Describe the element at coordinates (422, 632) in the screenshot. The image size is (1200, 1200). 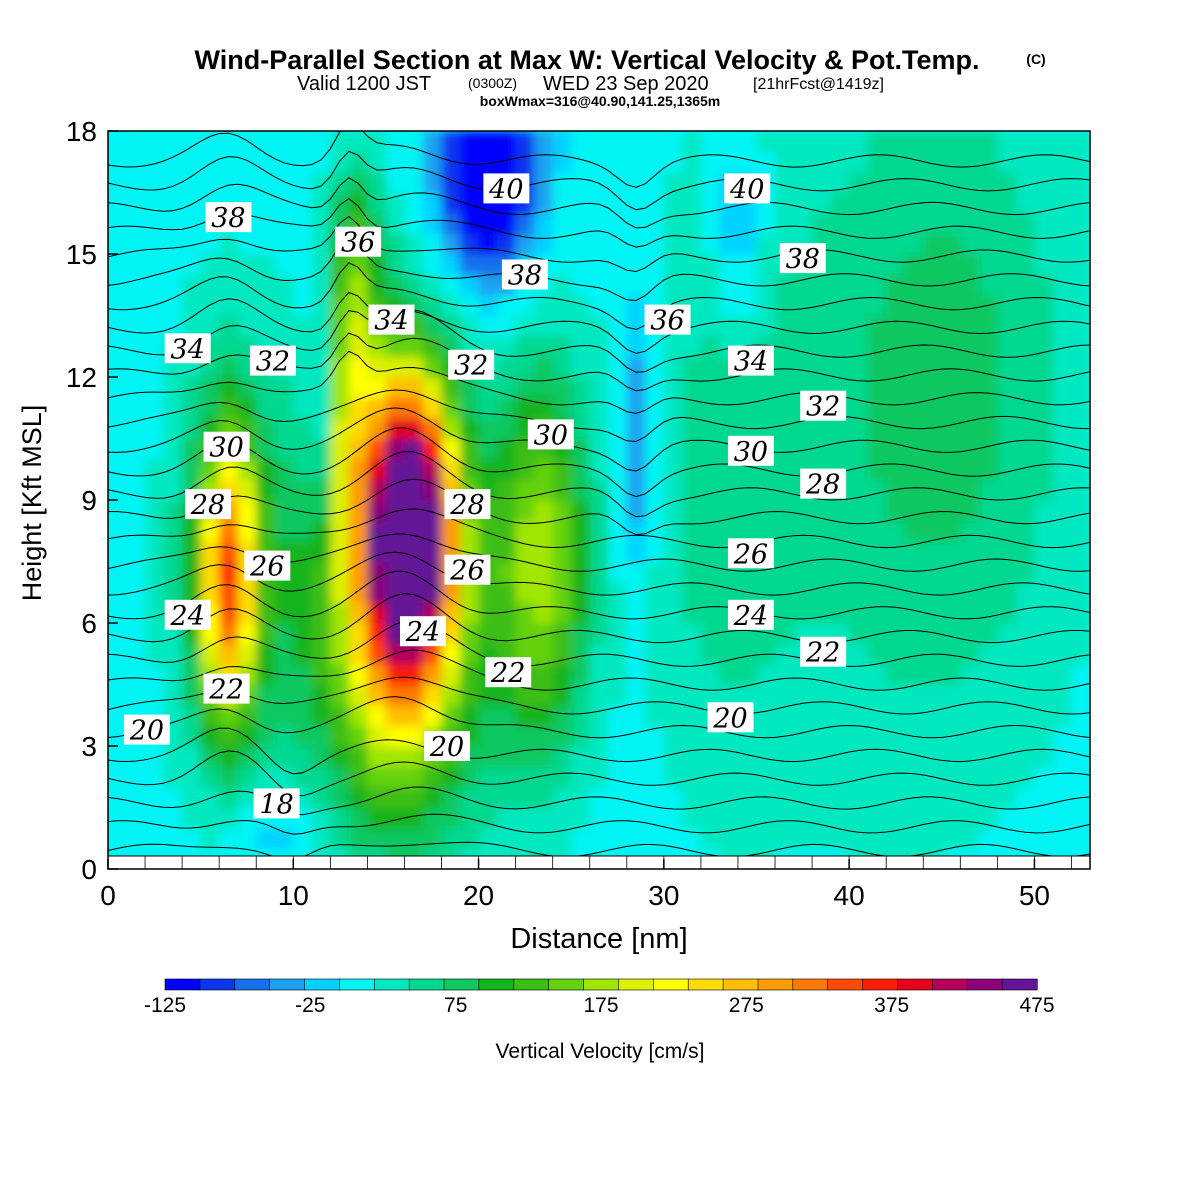
I see `contour-label: 24` at that location.